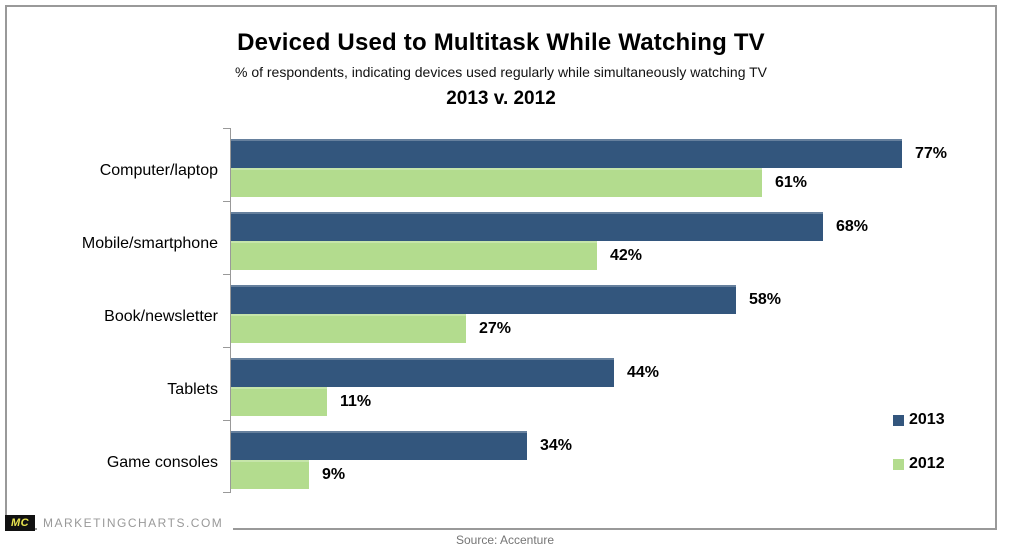  Describe the element at coordinates (927, 419) in the screenshot. I see `legend-label-2013: 2013` at that location.